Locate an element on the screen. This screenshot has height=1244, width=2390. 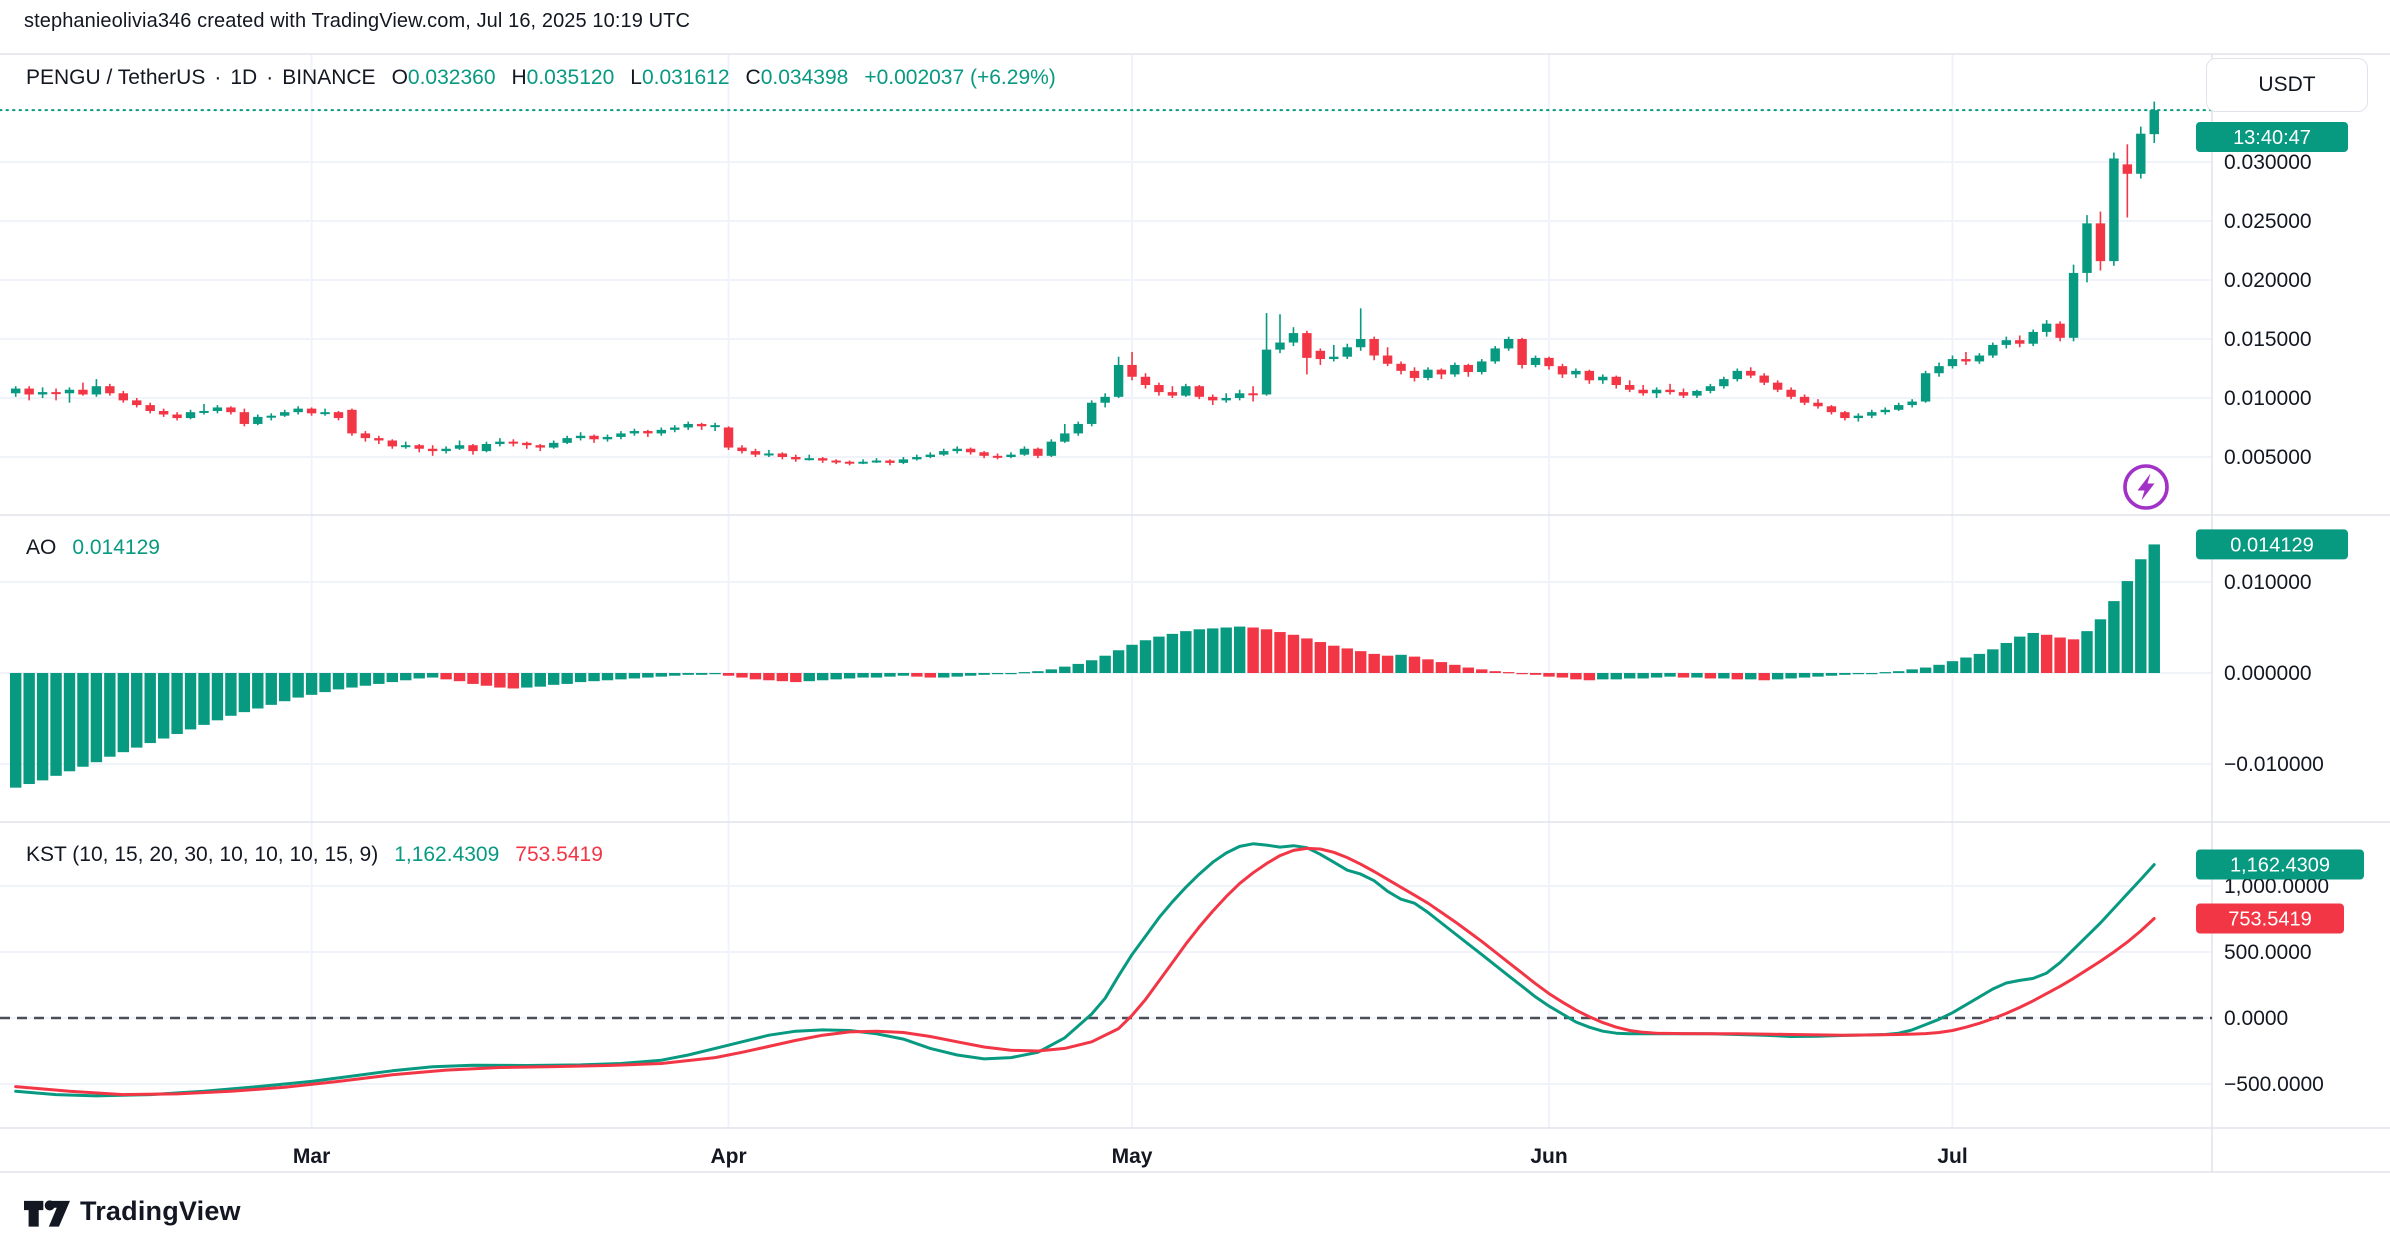
svg-text: 13:40:47 is located at coordinates (2272, 138).